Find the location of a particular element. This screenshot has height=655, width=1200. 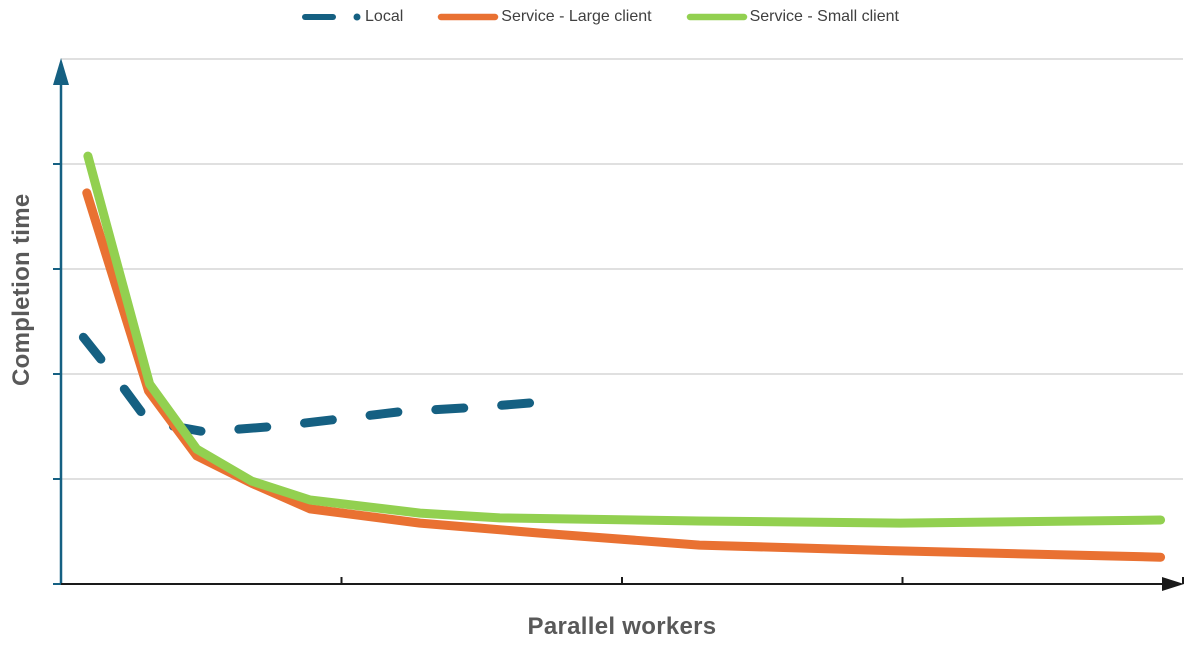

legend-label-local: Local is located at coordinates (384, 16).